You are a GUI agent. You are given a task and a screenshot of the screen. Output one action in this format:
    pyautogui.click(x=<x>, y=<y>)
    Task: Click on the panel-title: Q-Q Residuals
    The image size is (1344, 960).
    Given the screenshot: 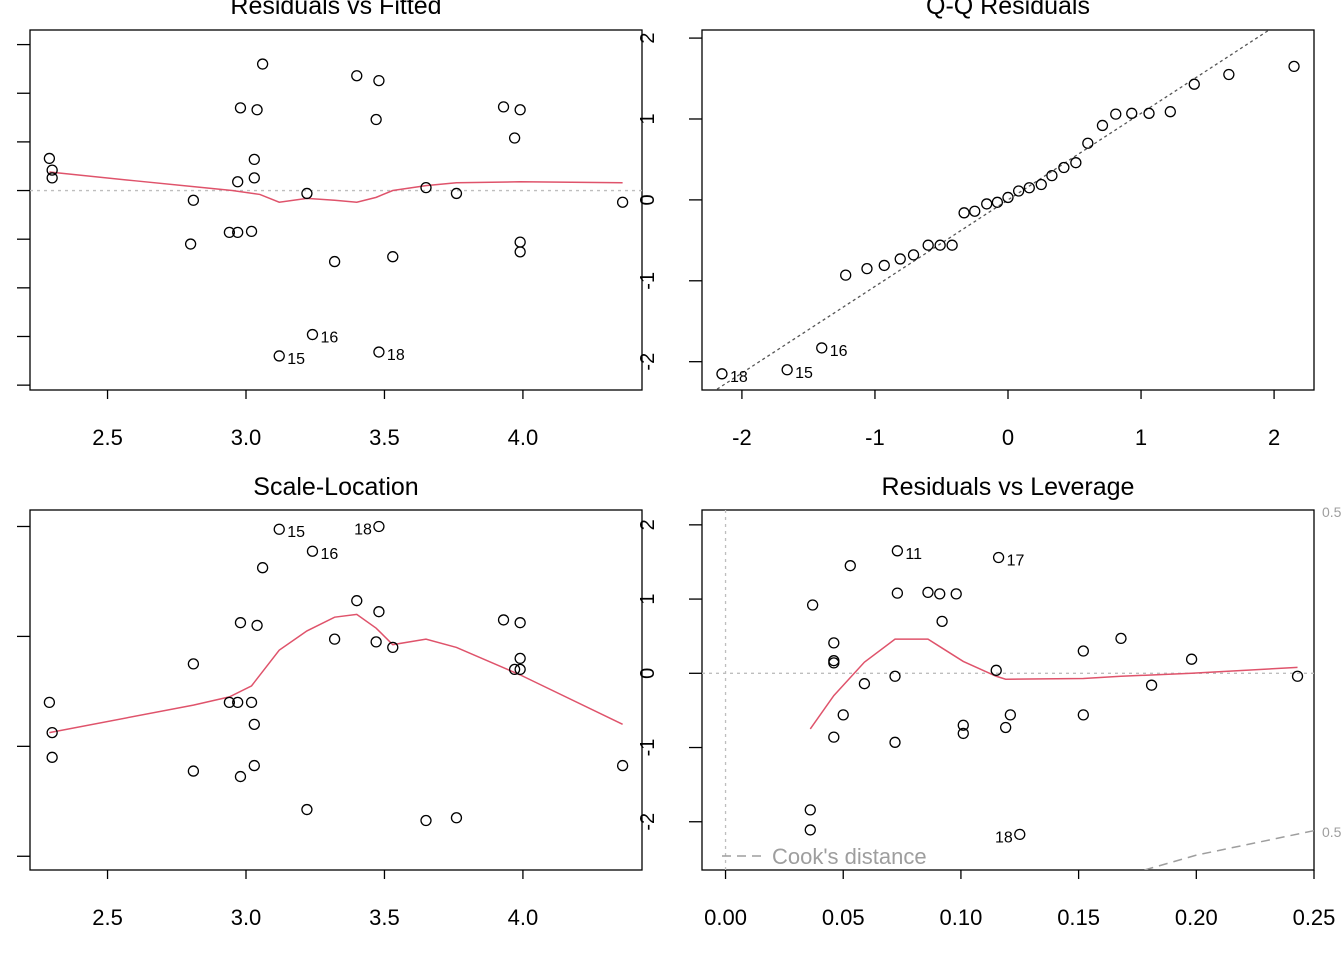 What is the action you would take?
    pyautogui.click(x=1008, y=10)
    